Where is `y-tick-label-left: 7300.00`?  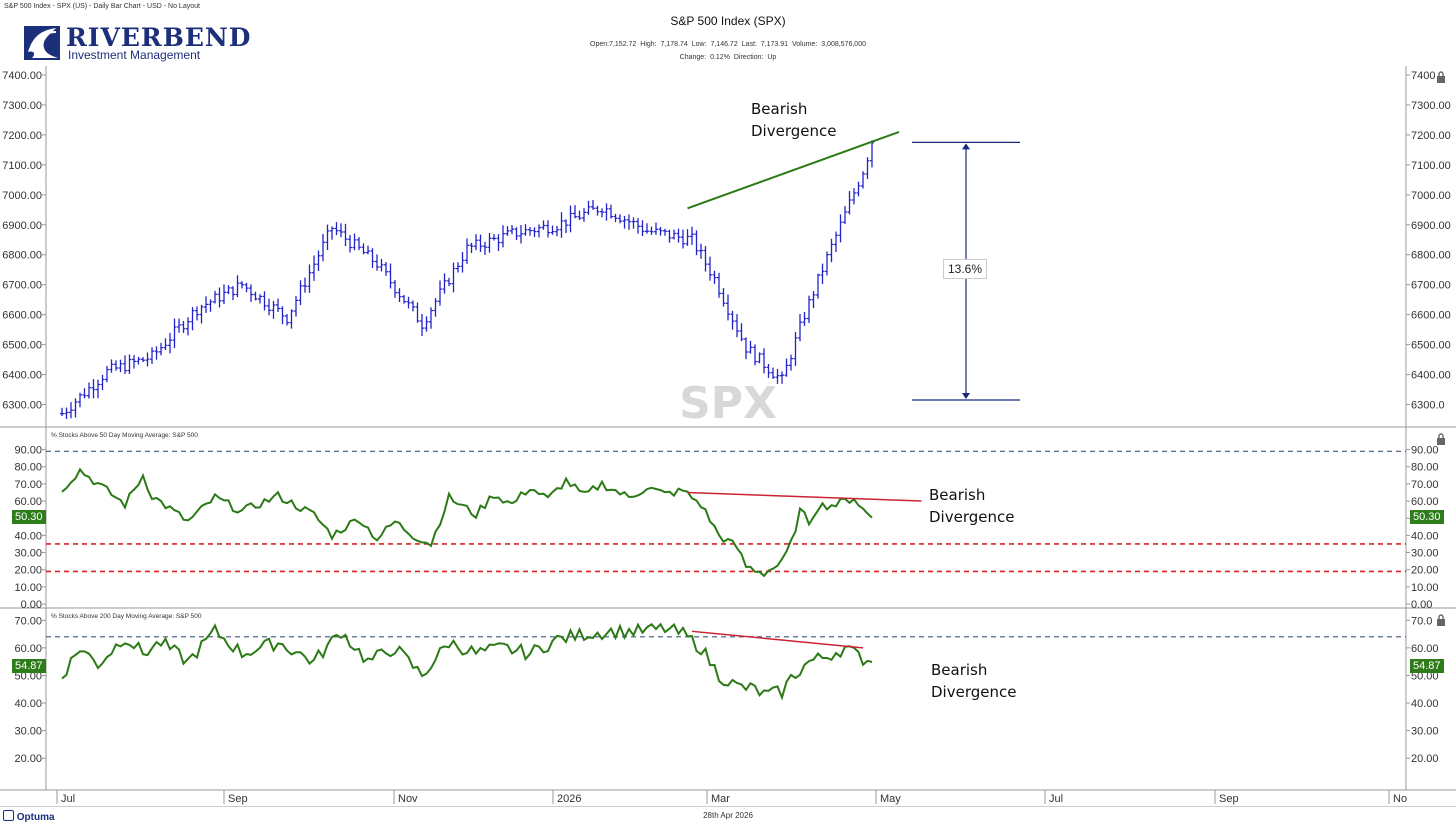
y-tick-label-left: 7300.00 is located at coordinates (22, 106).